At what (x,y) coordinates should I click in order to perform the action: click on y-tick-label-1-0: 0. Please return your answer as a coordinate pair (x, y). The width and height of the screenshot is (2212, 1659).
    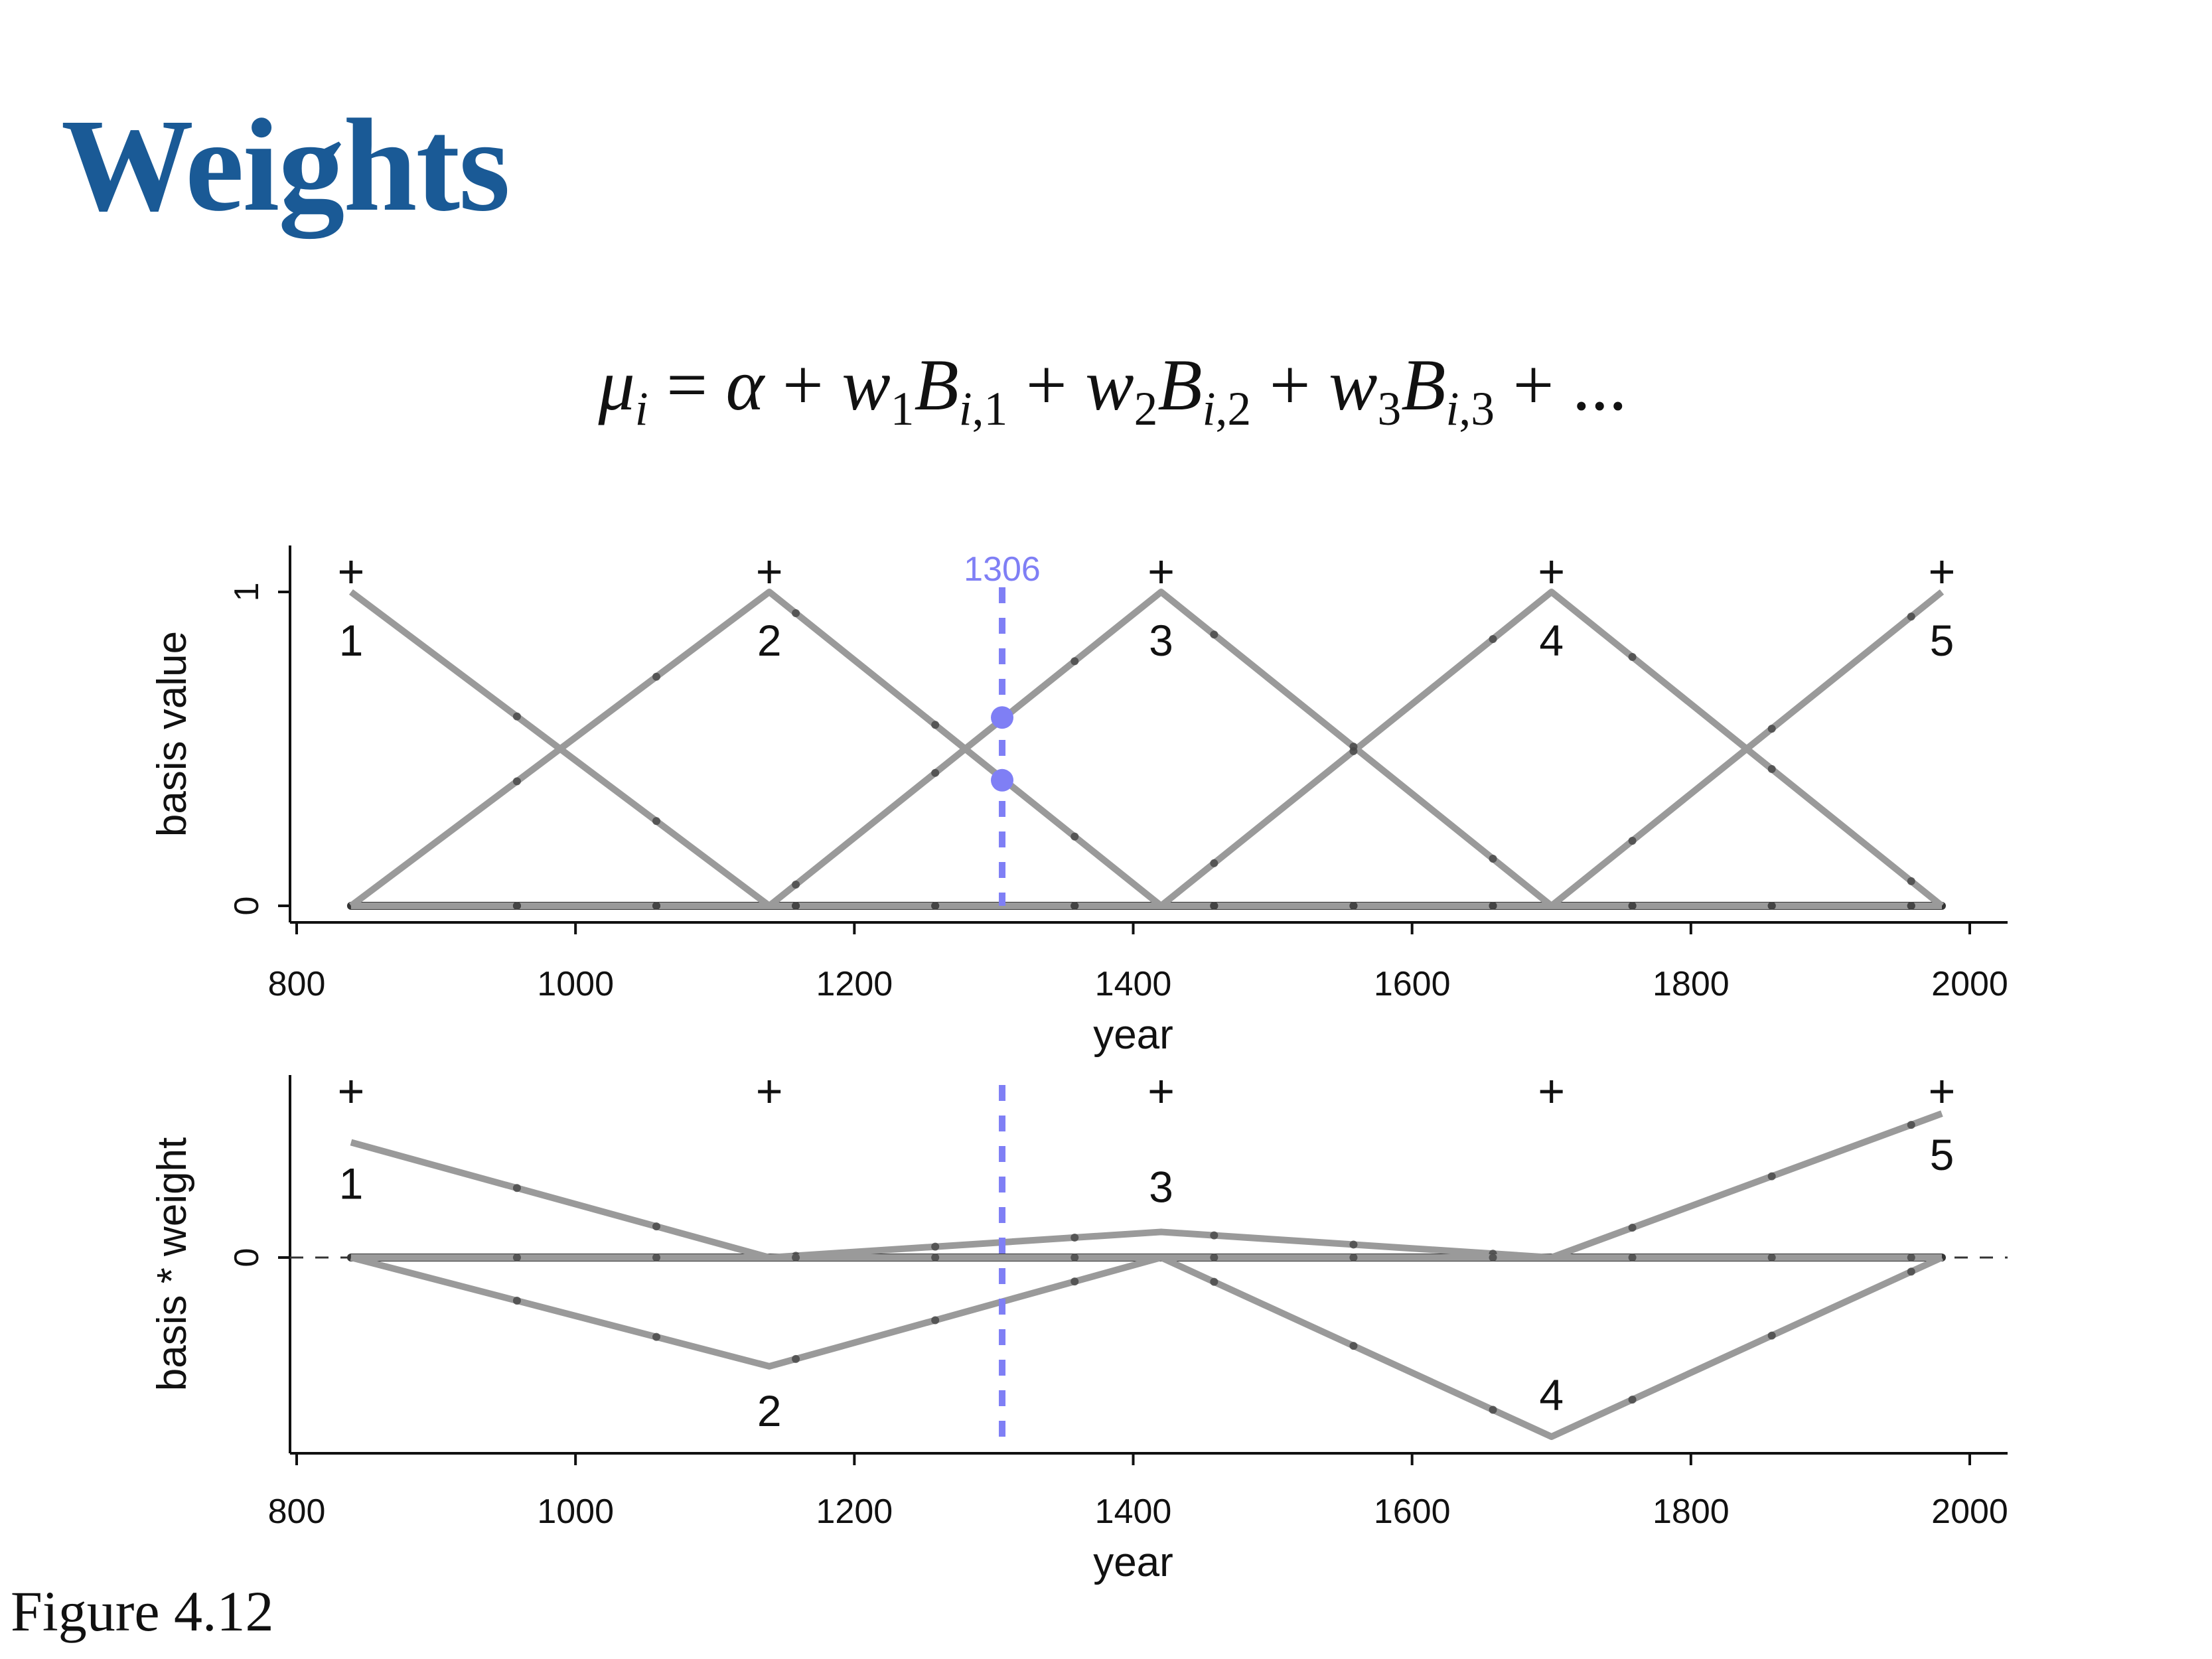
    Looking at the image, I should click on (247, 1257).